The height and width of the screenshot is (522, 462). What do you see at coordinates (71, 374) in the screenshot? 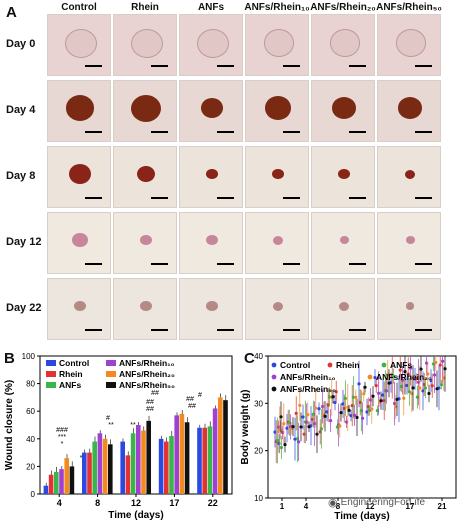
I see `legend-label: Rhein` at bounding box center [71, 374].